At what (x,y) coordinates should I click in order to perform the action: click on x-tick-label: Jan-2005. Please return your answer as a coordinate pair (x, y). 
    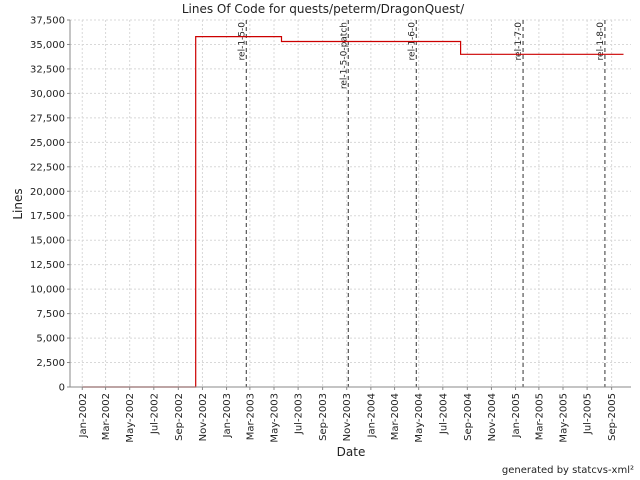
    Looking at the image, I should click on (516, 415).